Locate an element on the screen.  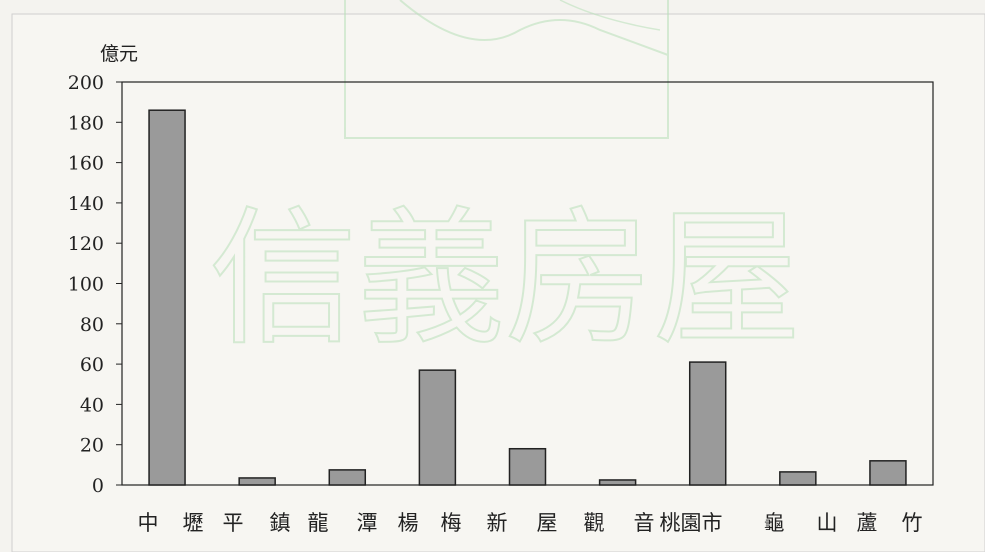
y-axis: 0 20 40 60 80 100 120 140 160 180 200 is located at coordinates (95, 284).